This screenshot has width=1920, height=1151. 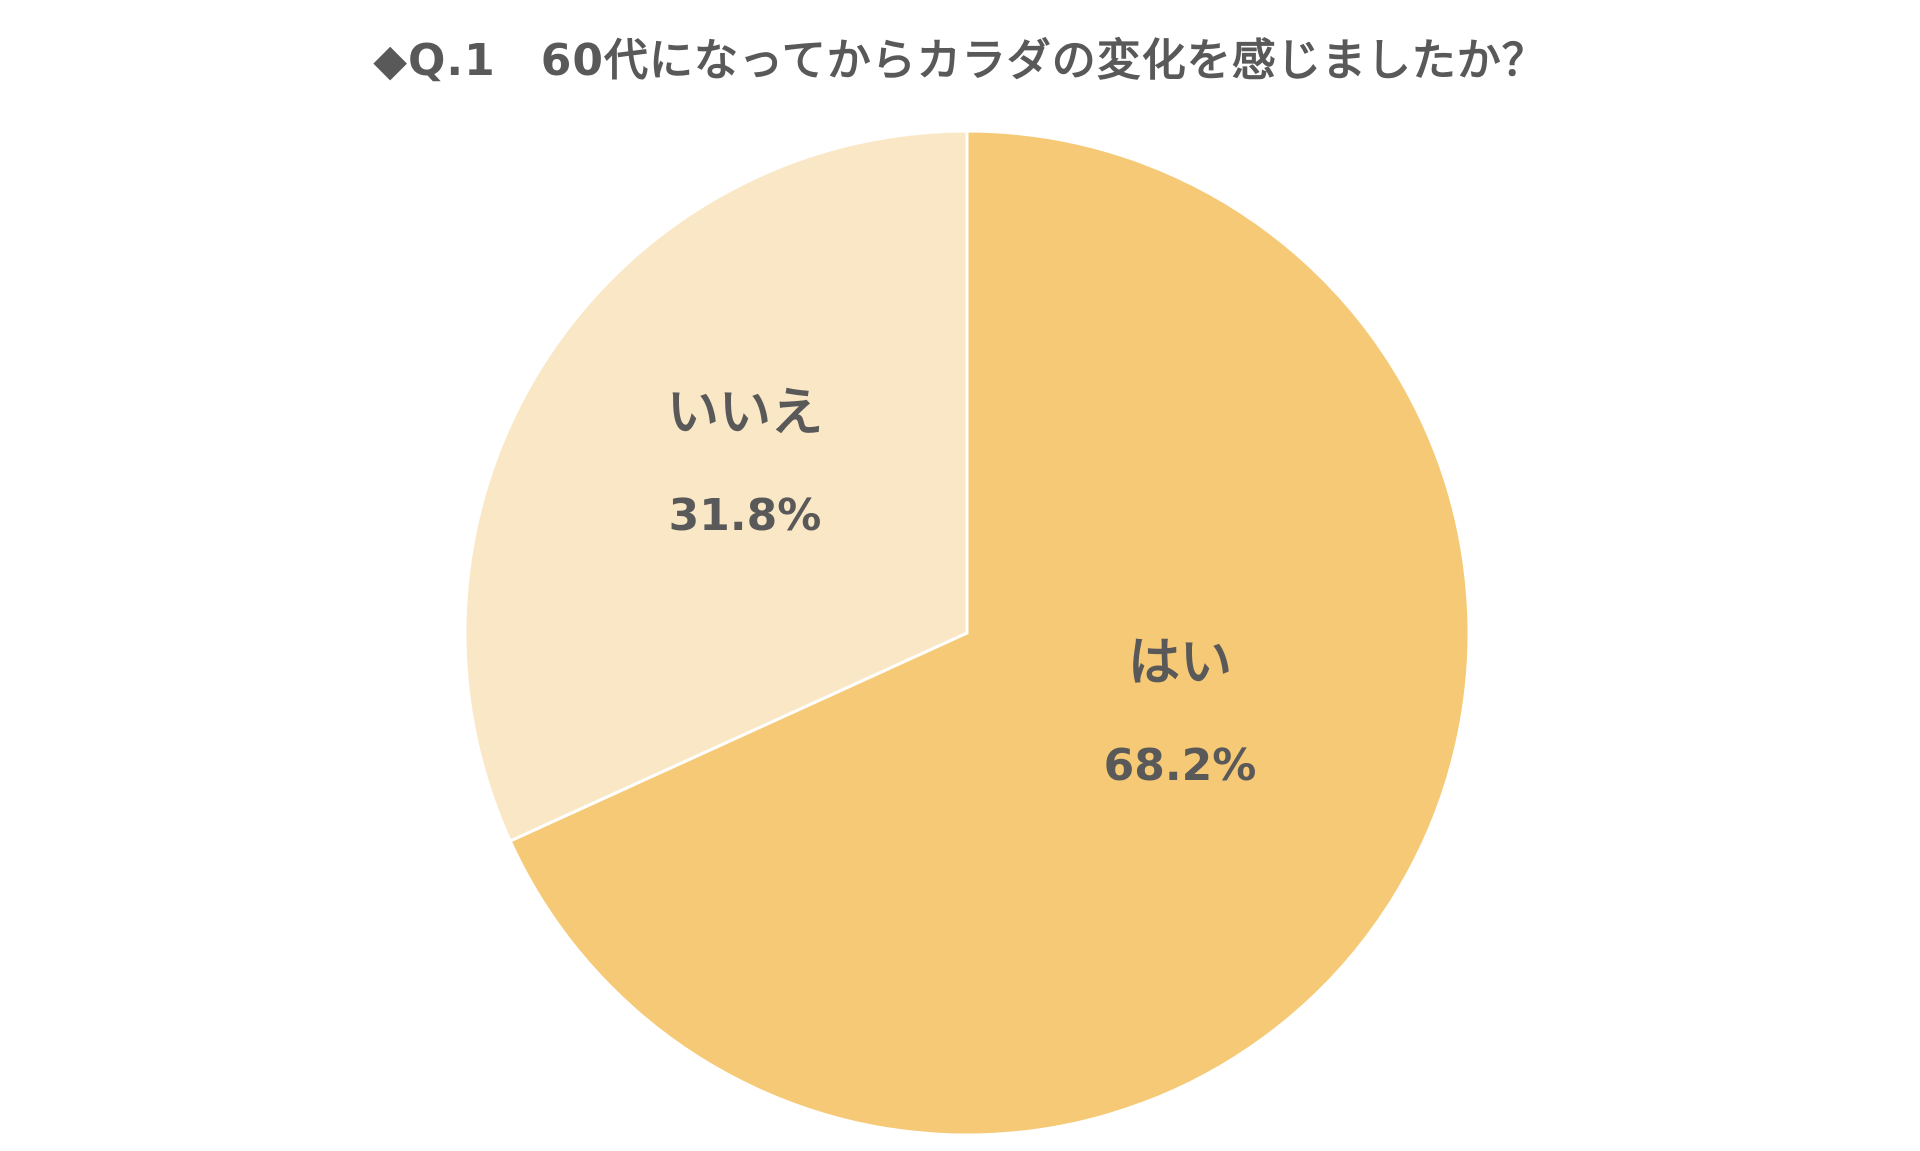 I want to click on slice-value-label: 31.8%, so click(x=745, y=515).